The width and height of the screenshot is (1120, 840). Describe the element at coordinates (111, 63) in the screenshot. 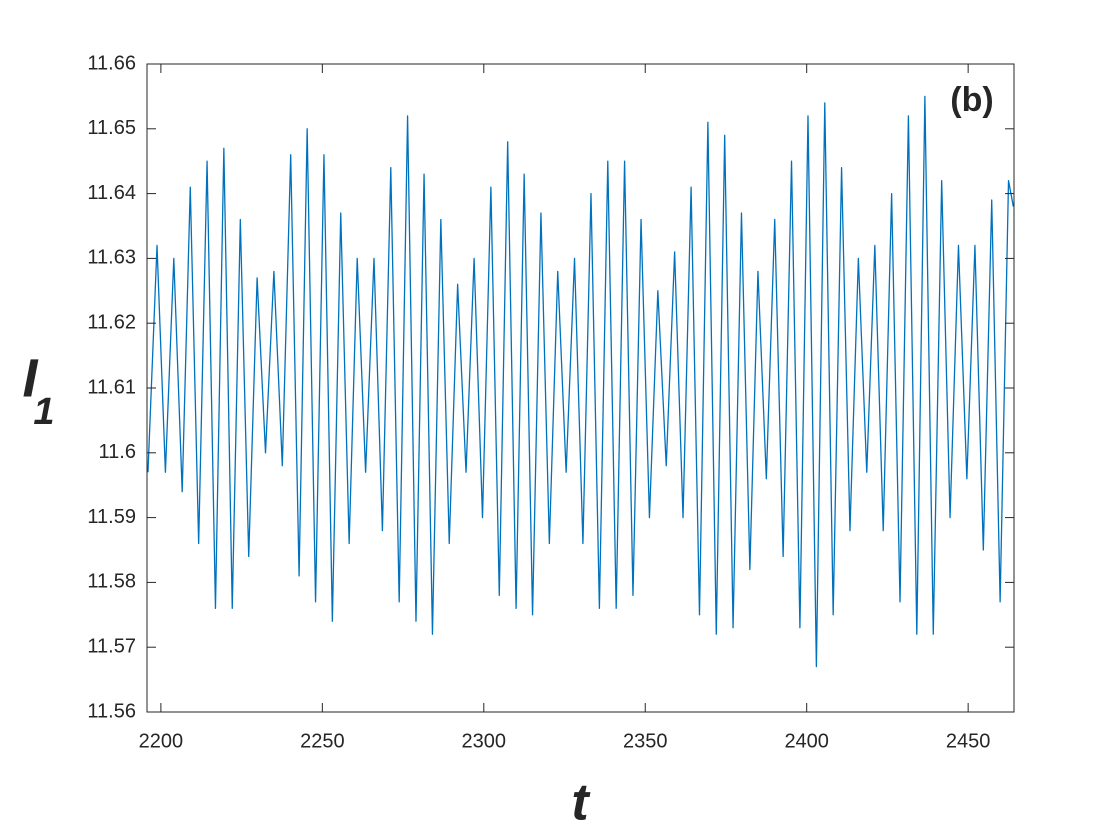

I see `y-tick-label: 11.66` at that location.